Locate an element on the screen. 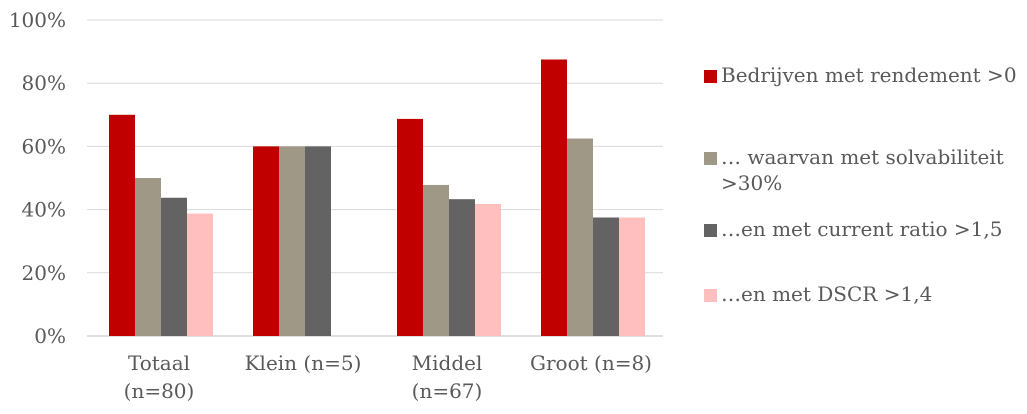 The image size is (1027, 414). legend-label: …en met DSCR >1,4 is located at coordinates (827, 294).